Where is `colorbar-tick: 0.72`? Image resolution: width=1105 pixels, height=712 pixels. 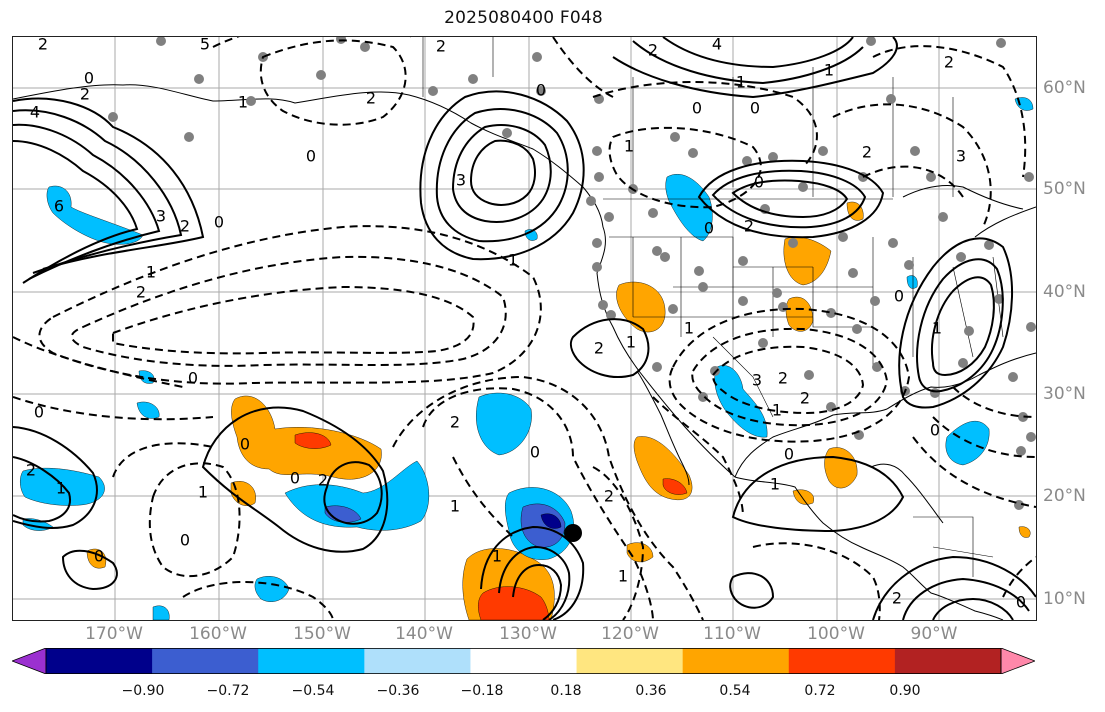 colorbar-tick: 0.72 is located at coordinates (820, 691).